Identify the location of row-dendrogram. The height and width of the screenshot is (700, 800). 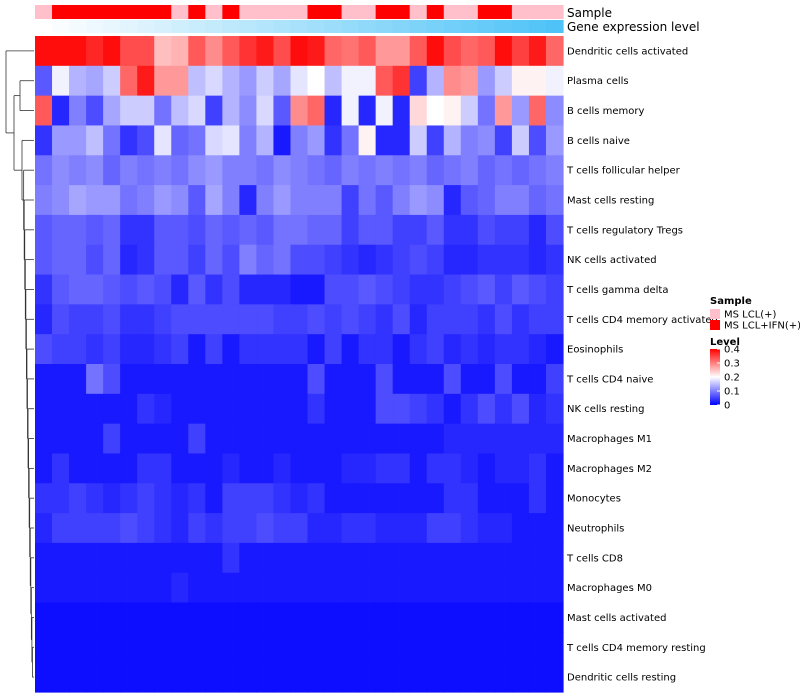
(19, 364).